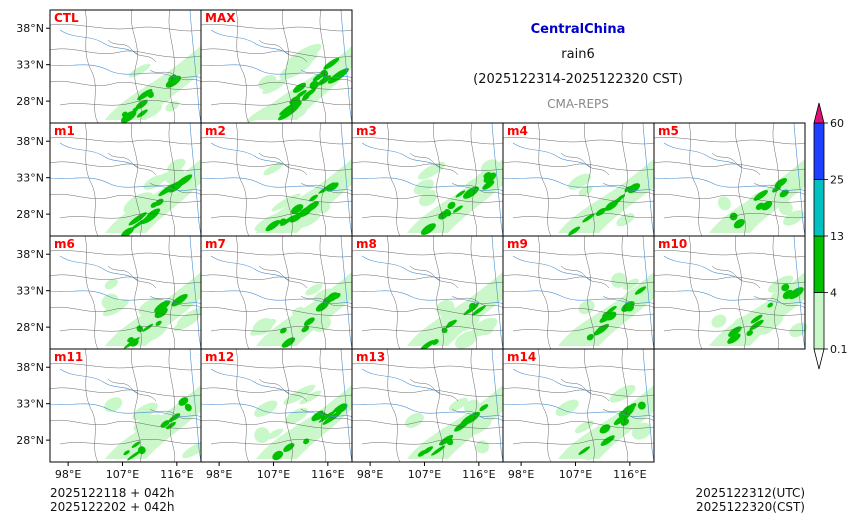 The image size is (860, 525). What do you see at coordinates (578, 54) in the screenshot?
I see `chart-title-variable: rain6` at bounding box center [578, 54].